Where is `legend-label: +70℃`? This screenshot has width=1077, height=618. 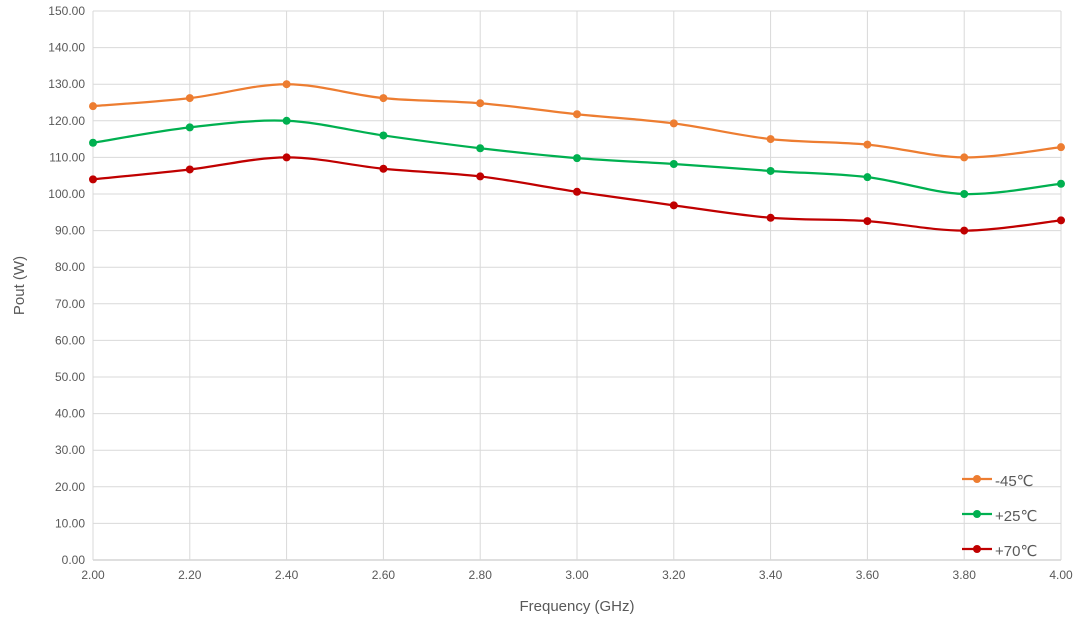 legend-label: +70℃ is located at coordinates (1016, 551).